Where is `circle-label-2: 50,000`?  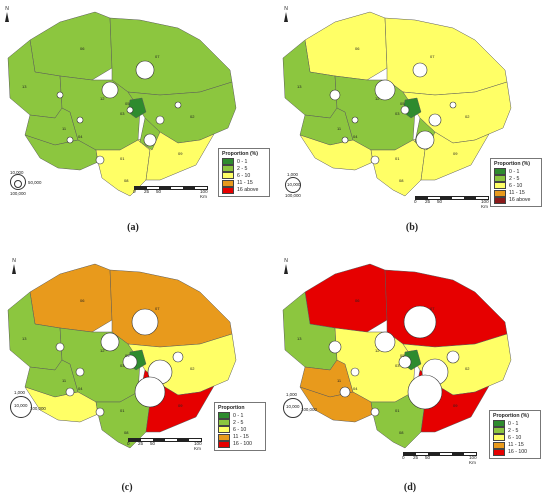
circle-label-2: 50,000 is located at coordinates (35, 182).